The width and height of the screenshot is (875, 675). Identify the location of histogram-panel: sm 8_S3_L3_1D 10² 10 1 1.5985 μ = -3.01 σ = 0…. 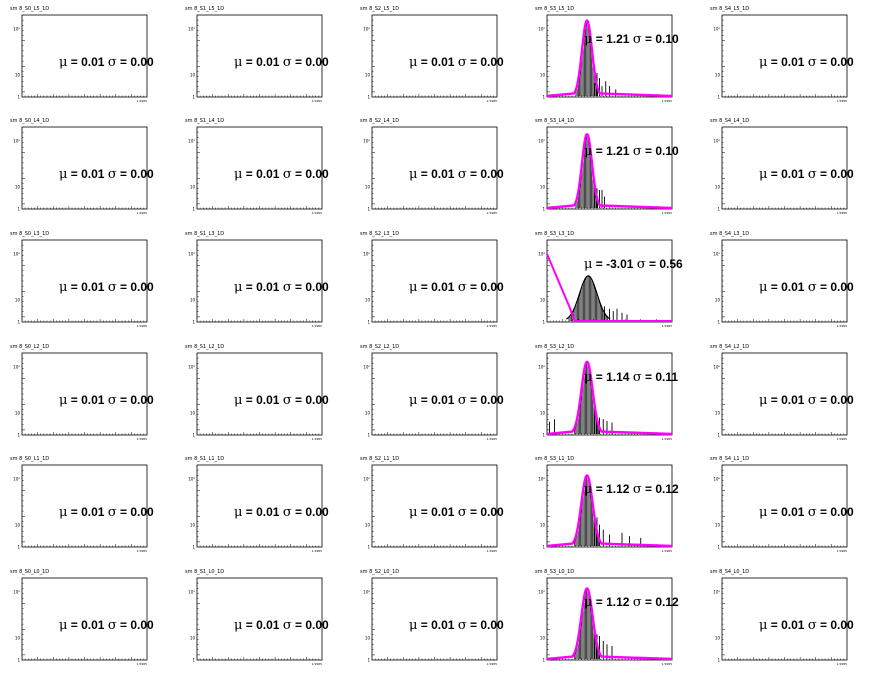
(609, 279).